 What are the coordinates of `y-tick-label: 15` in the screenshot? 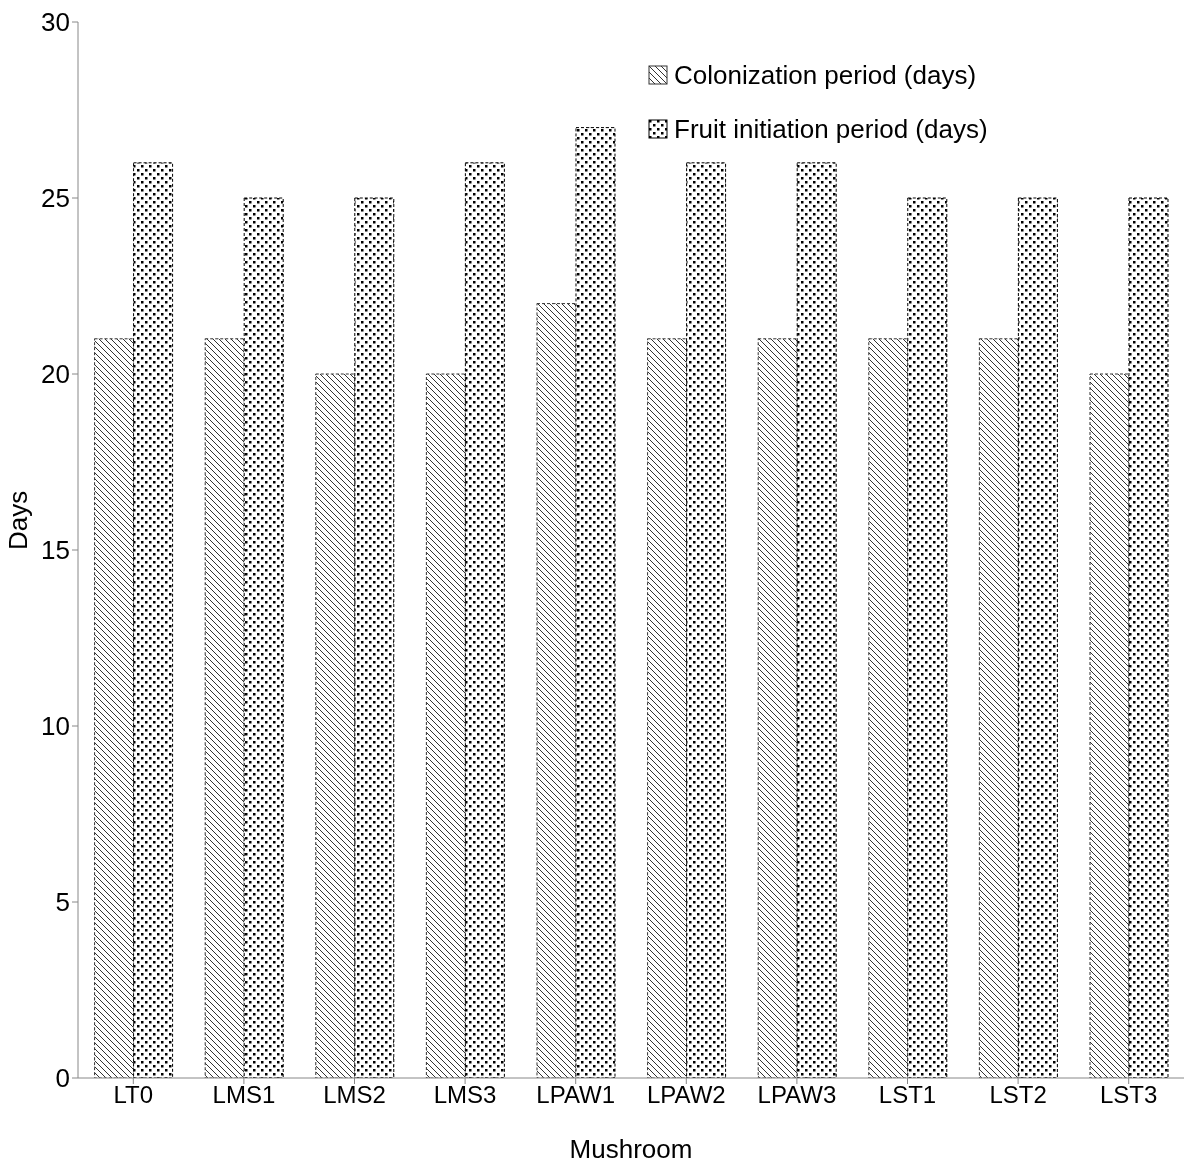 It's located at (55, 550).